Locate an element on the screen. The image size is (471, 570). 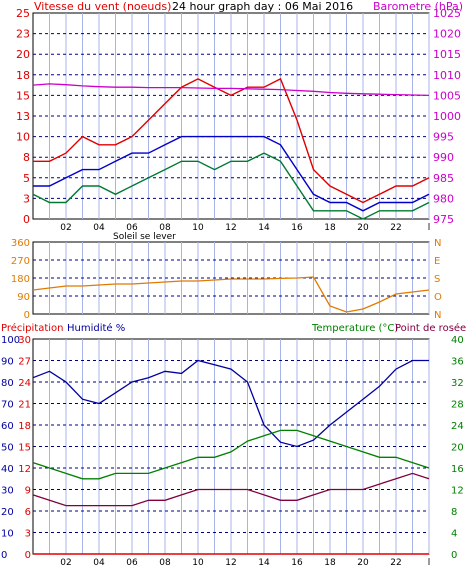
pressure-y-tick: 1010 is located at coordinates (447, 75).